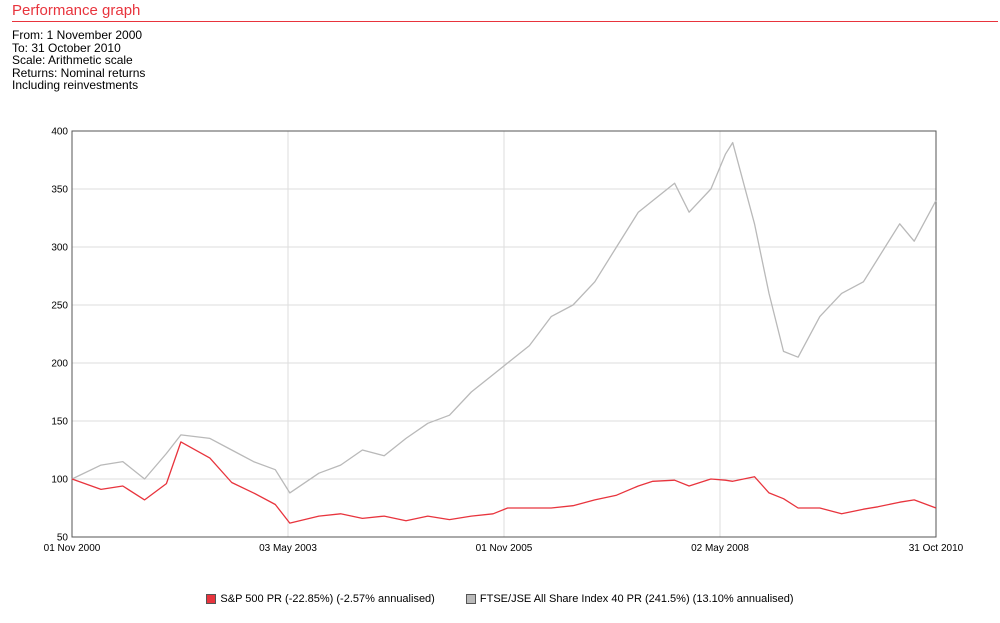 This screenshot has height=623, width=1000. I want to click on y-tick-label: 400, so click(59, 132).